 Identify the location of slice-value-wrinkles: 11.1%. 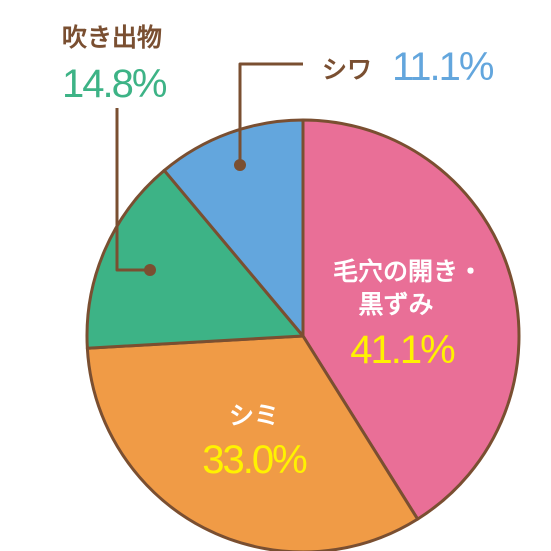
(443, 67).